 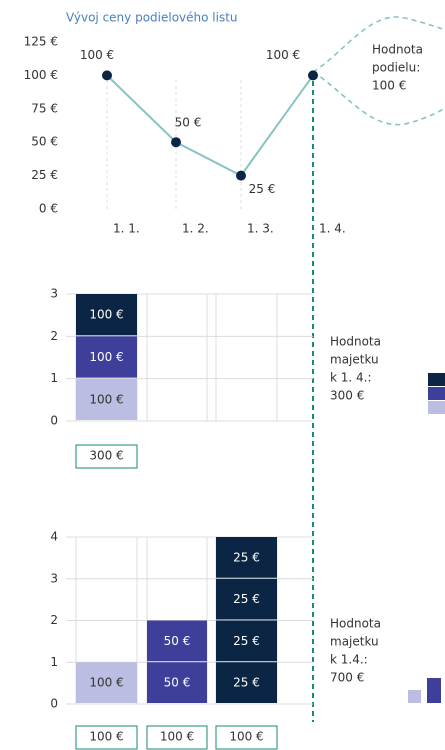 I want to click on y-tick-label: 50 €, so click(x=44, y=142).